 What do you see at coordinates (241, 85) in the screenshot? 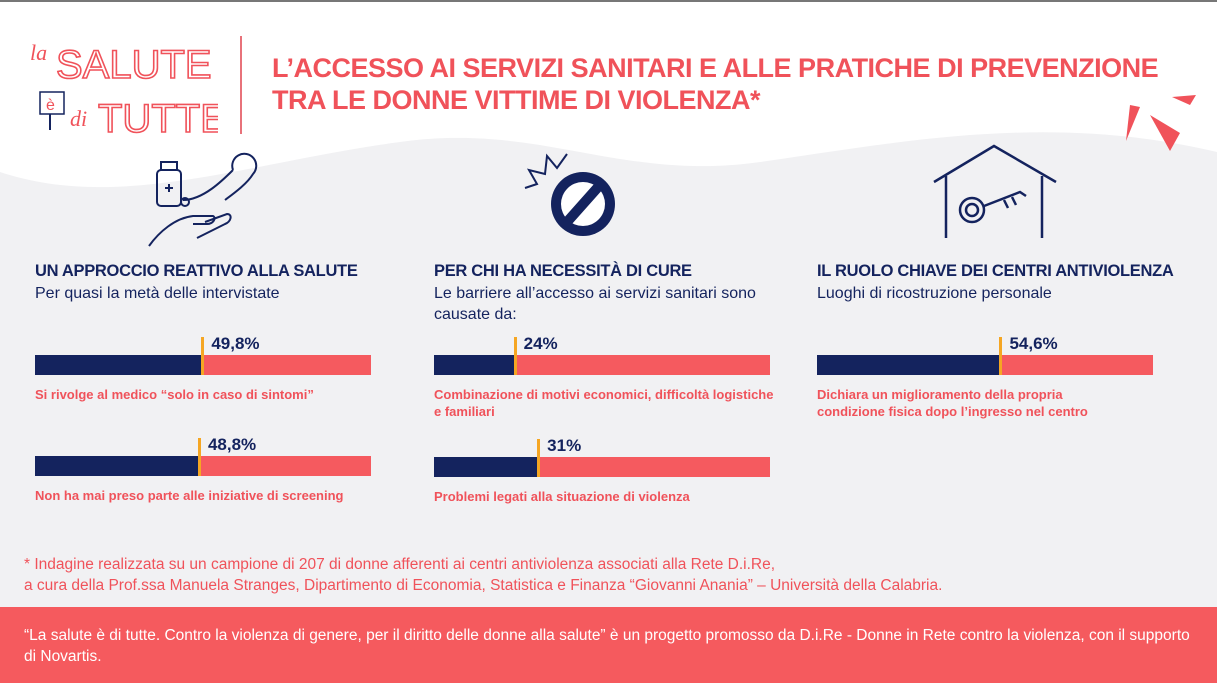
I see `header-divider` at bounding box center [241, 85].